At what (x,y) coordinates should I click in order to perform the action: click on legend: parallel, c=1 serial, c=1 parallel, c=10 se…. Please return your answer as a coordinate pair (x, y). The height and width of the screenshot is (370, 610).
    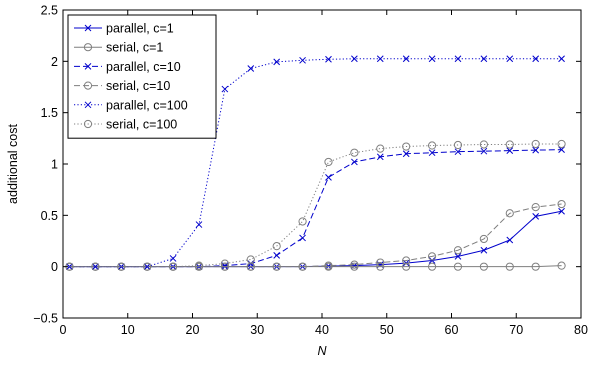
    Looking at the image, I should click on (142, 76).